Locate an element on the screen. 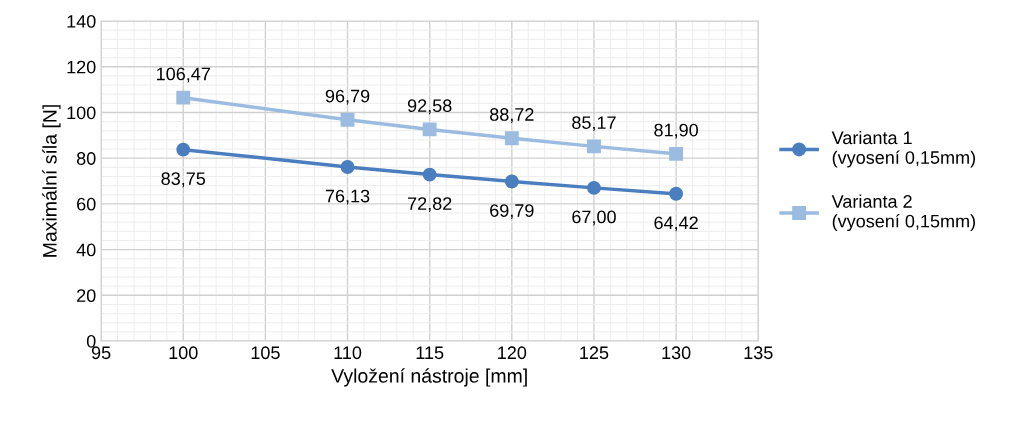 The image size is (1011, 421). y-tick-label: 120 is located at coordinates (81, 67).